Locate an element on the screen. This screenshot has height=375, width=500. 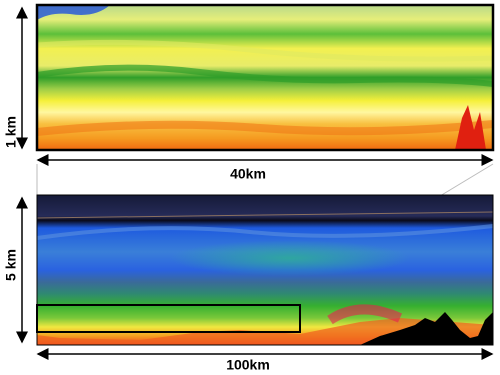
width-label: 40km is located at coordinates (248, 174).